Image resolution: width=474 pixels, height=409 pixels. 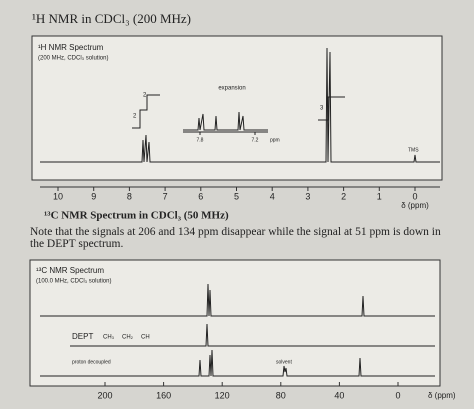 What do you see at coordinates (70, 270) in the screenshot?
I see `spectrum2-title: ¹³C NMR Spectrum` at bounding box center [70, 270].